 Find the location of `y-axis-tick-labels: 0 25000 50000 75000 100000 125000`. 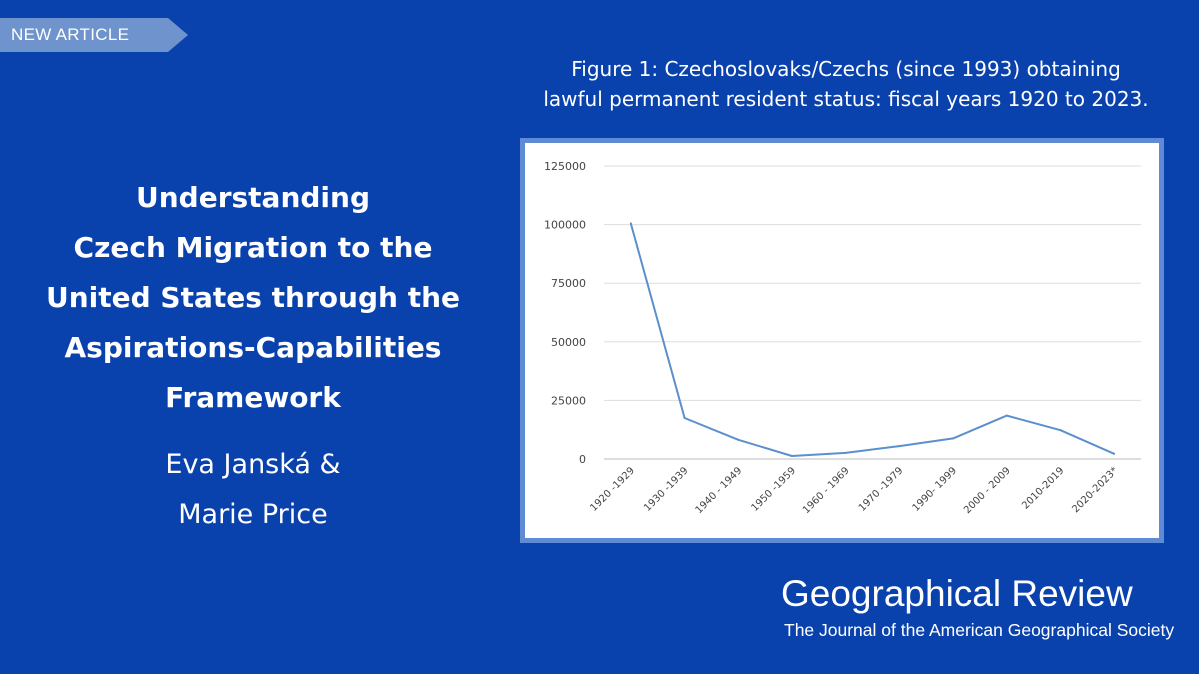

y-axis-tick-labels: 0 25000 50000 75000 100000 125000 is located at coordinates (565, 313).